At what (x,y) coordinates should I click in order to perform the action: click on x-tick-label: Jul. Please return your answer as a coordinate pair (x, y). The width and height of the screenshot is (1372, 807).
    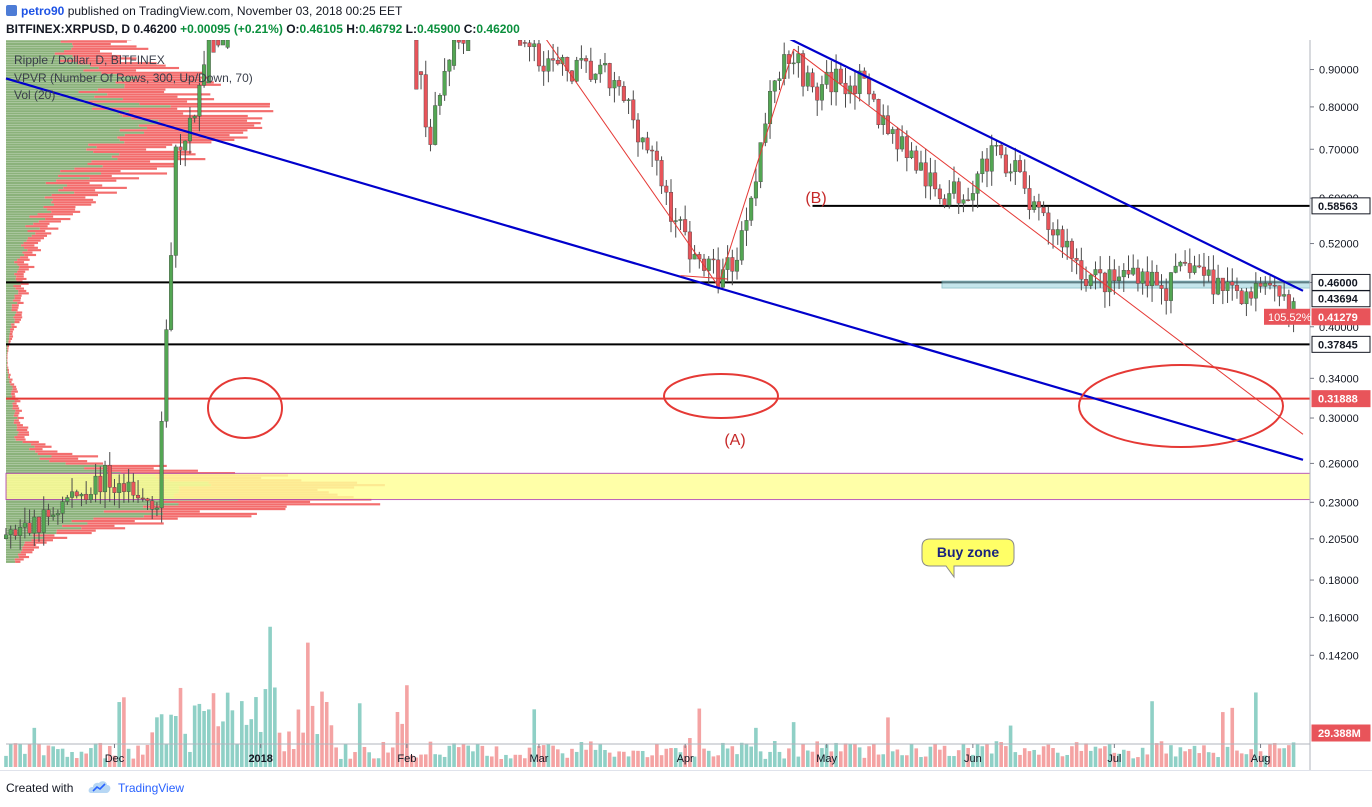
    Looking at the image, I should click on (1114, 759).